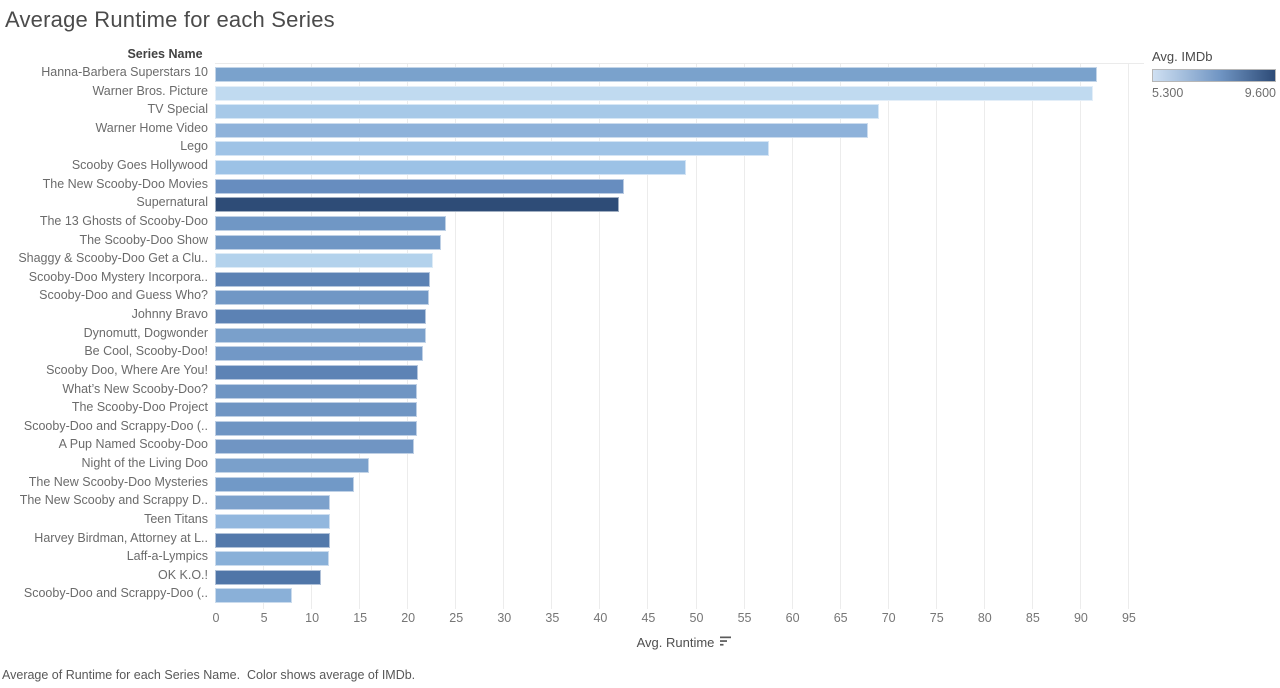  What do you see at coordinates (118, 481) in the screenshot?
I see `row-label-23: The New Scooby-Doo Mysteries` at bounding box center [118, 481].